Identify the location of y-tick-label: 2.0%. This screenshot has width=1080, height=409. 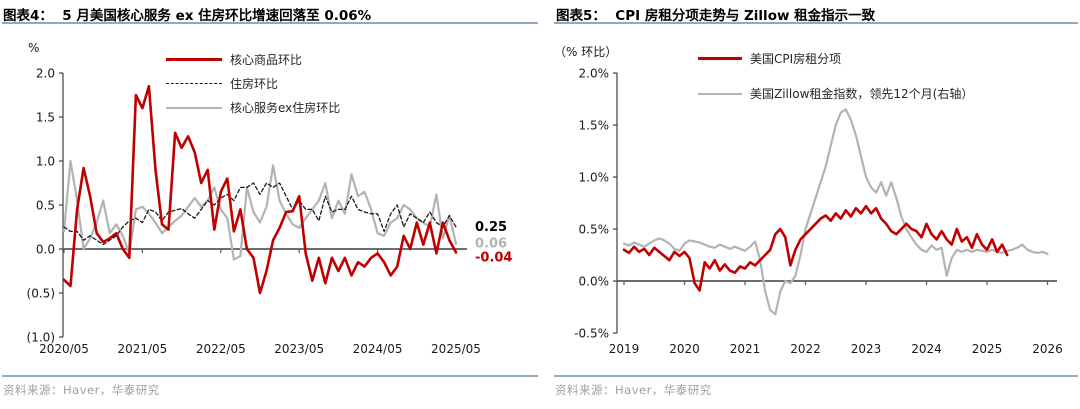
(594, 74).